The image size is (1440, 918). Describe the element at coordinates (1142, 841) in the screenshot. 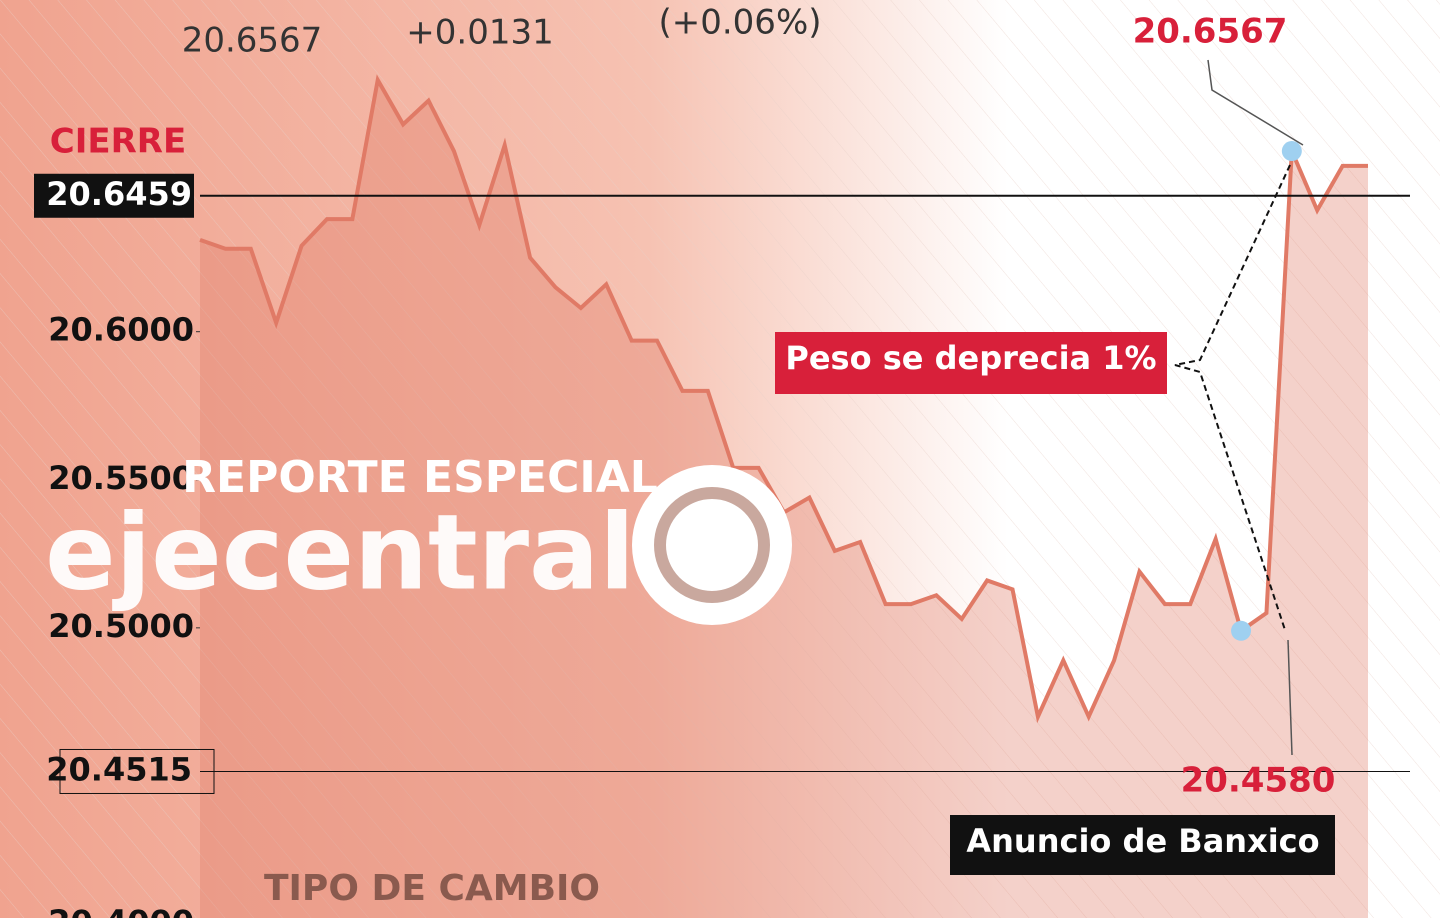

I see `event: Anuncio de Banxico` at that location.